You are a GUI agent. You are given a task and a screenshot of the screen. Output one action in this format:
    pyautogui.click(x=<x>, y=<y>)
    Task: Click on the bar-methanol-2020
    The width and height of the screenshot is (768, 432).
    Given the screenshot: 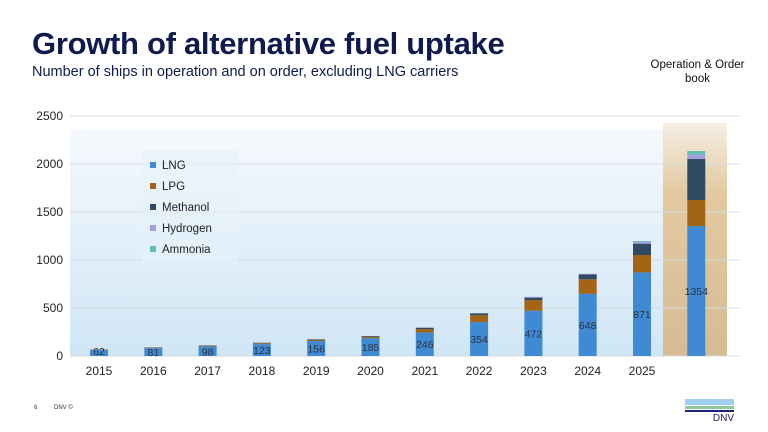 What is the action you would take?
    pyautogui.click(x=370, y=336)
    